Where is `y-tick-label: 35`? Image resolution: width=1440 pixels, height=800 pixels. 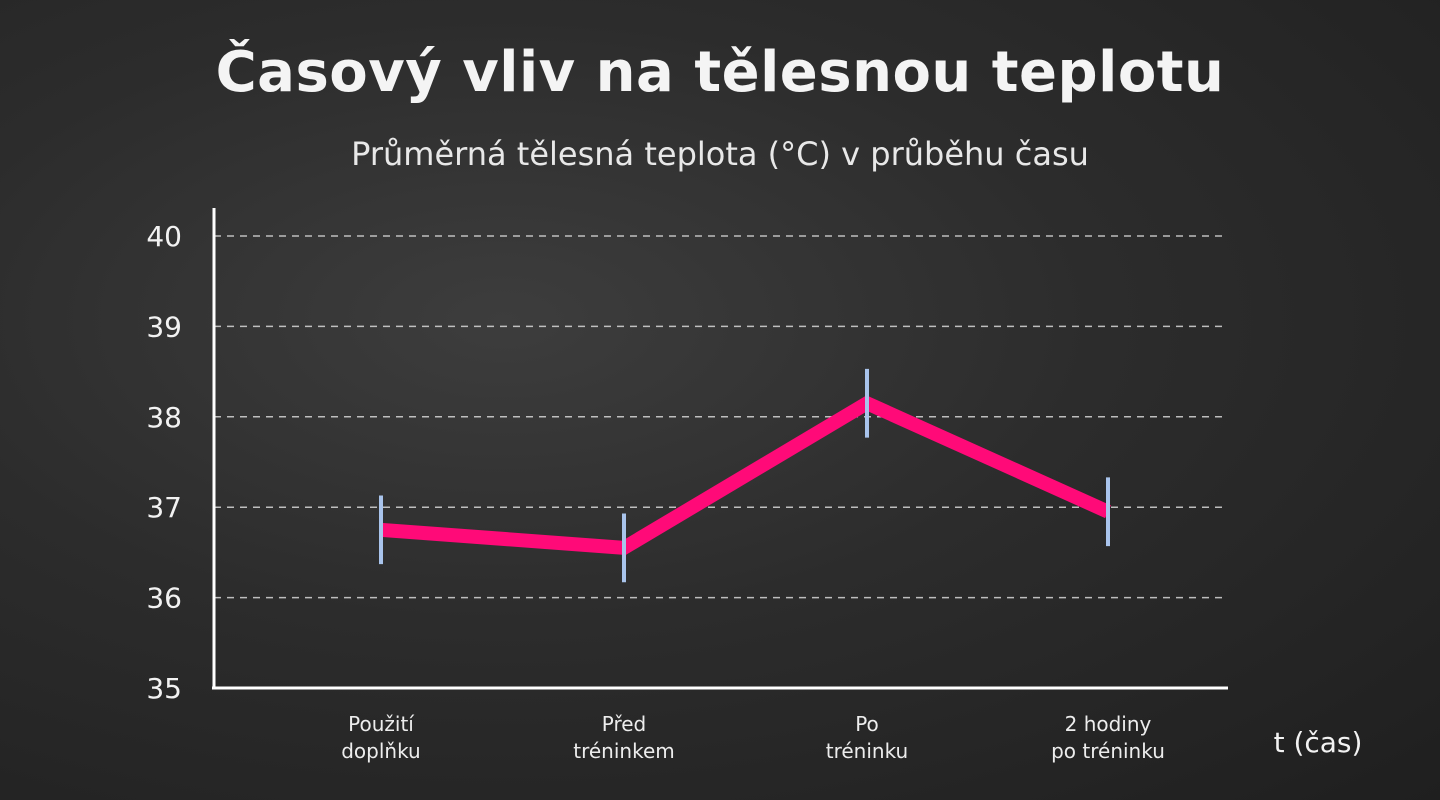 y-tick-label: 35 is located at coordinates (164, 688).